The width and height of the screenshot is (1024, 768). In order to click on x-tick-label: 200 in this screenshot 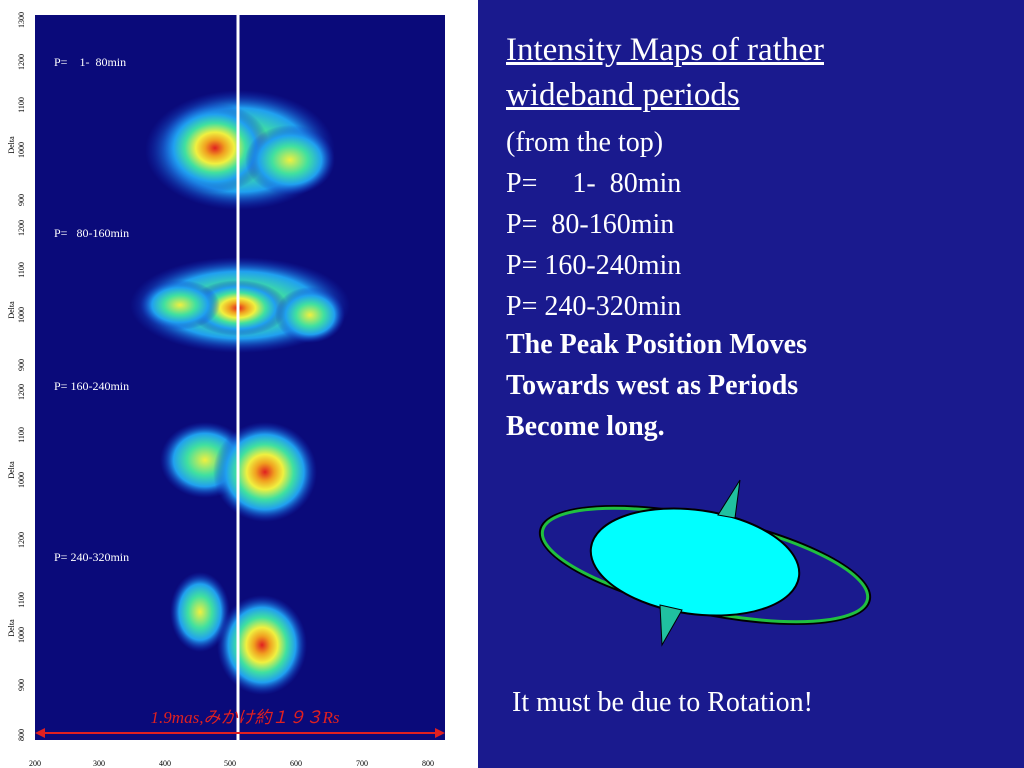, I will do `click(35, 763)`.